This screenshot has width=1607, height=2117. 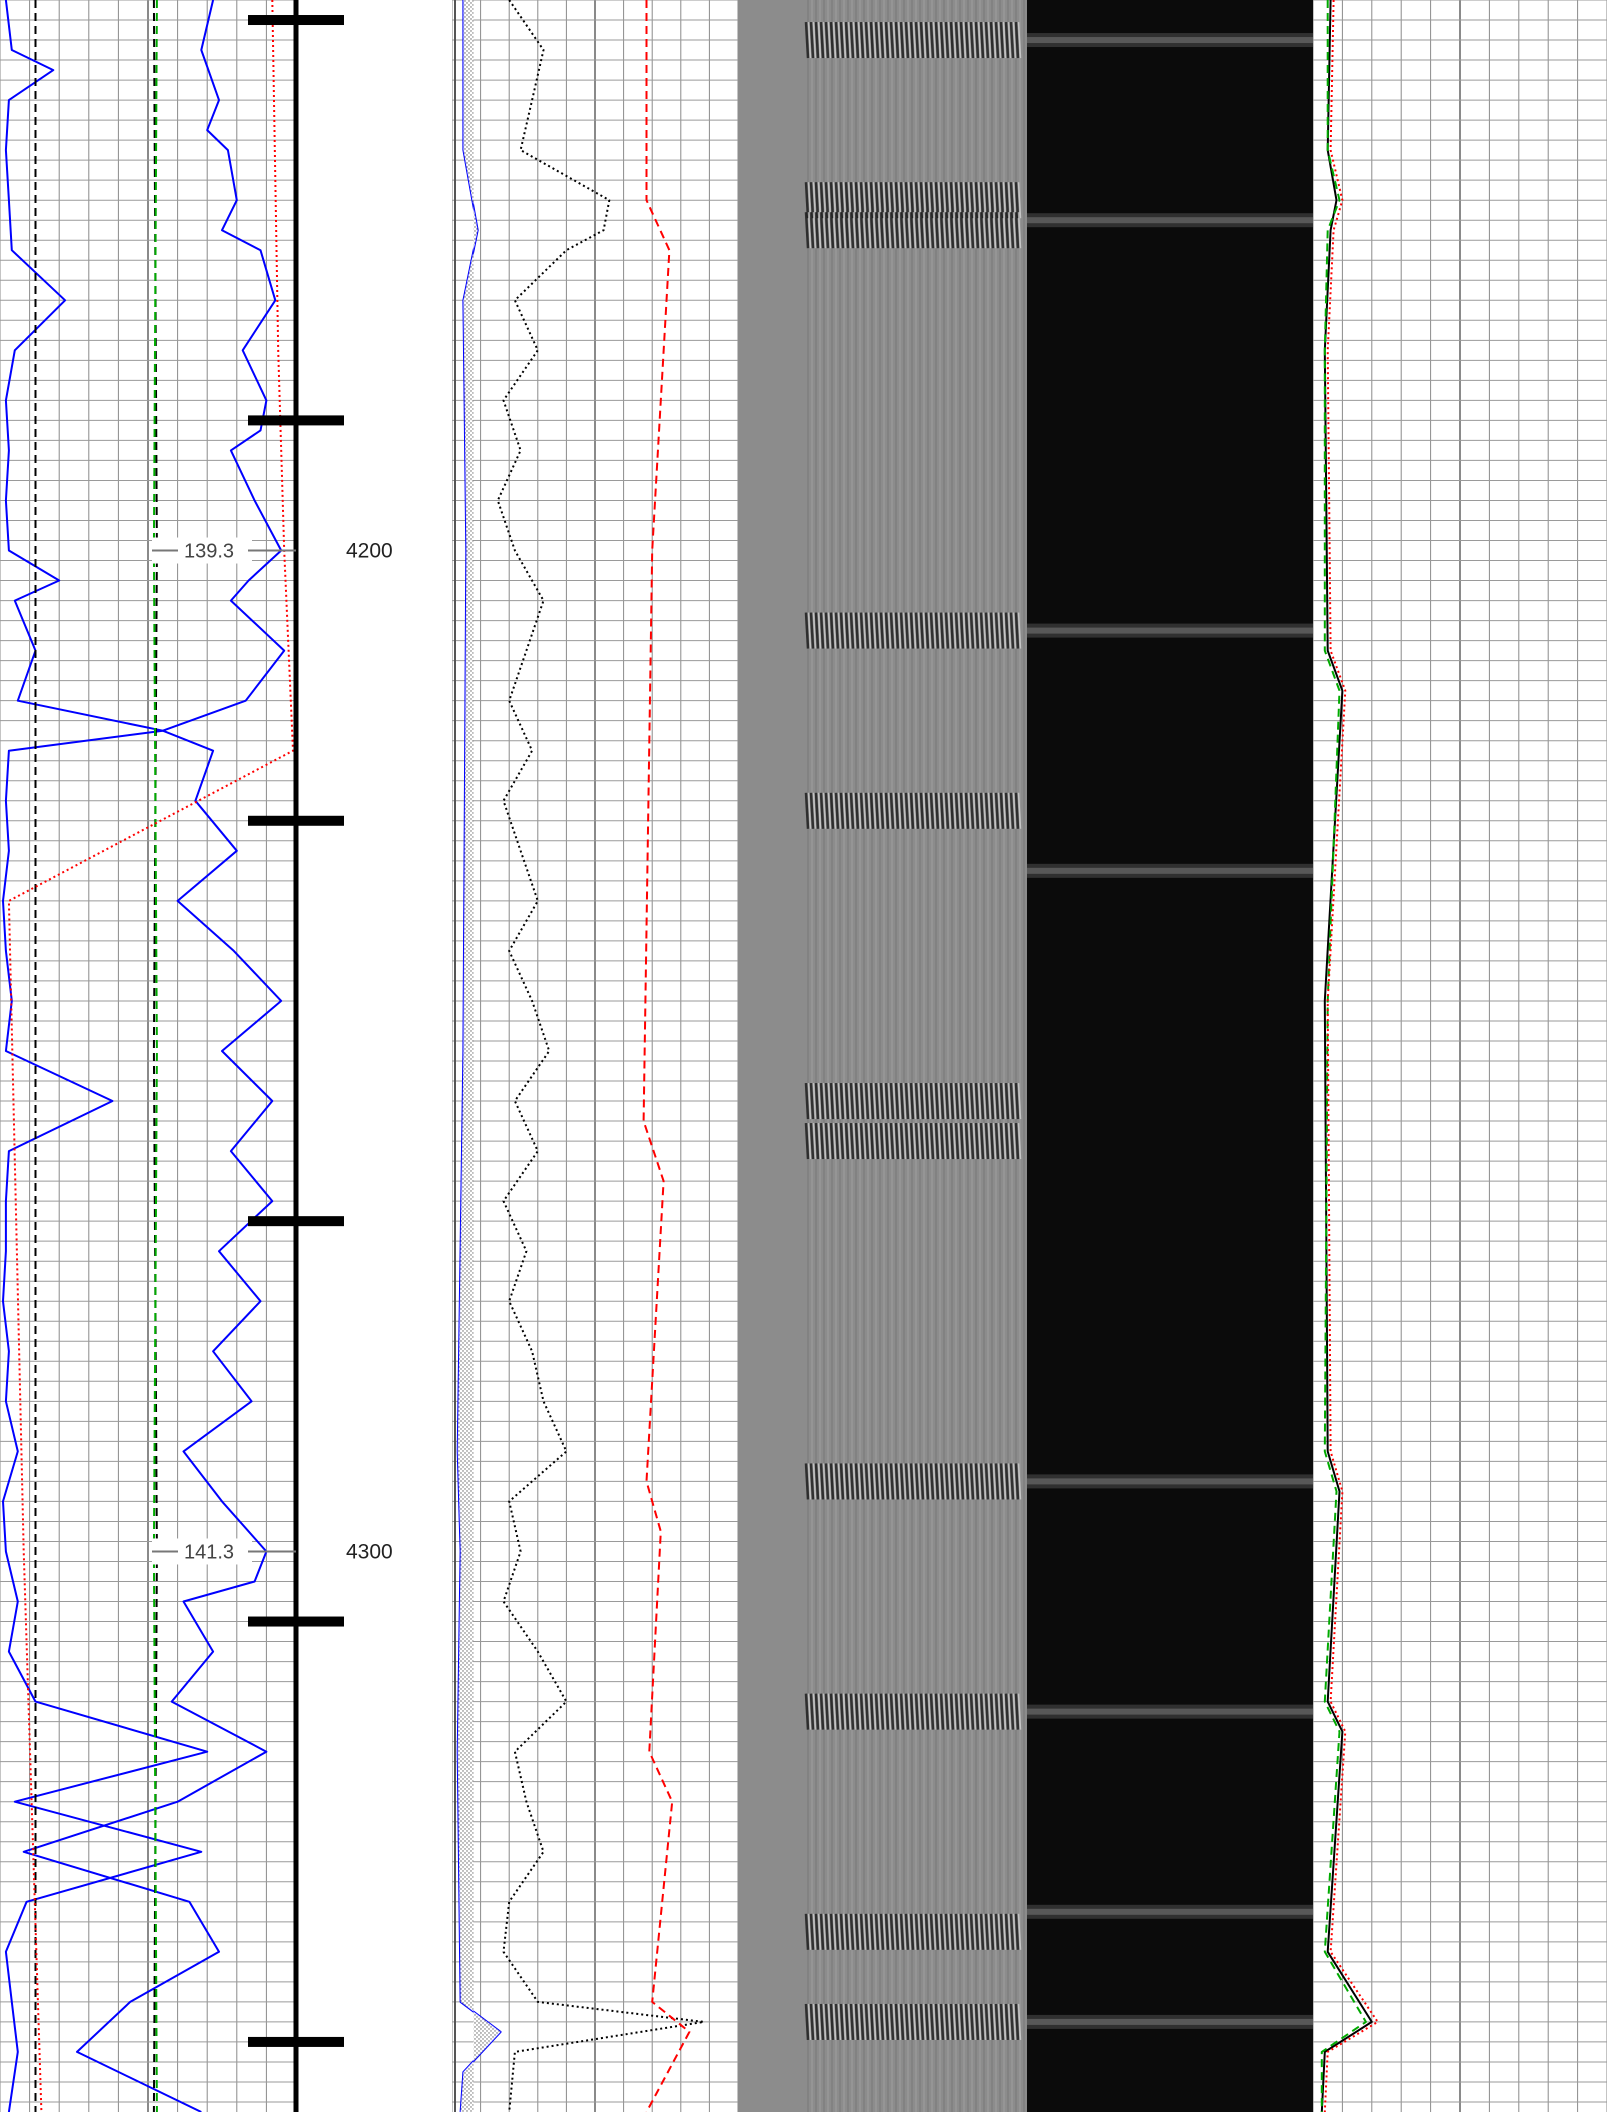 What do you see at coordinates (209, 1552) in the screenshot?
I see `annotation-value-141.3: 141.3` at bounding box center [209, 1552].